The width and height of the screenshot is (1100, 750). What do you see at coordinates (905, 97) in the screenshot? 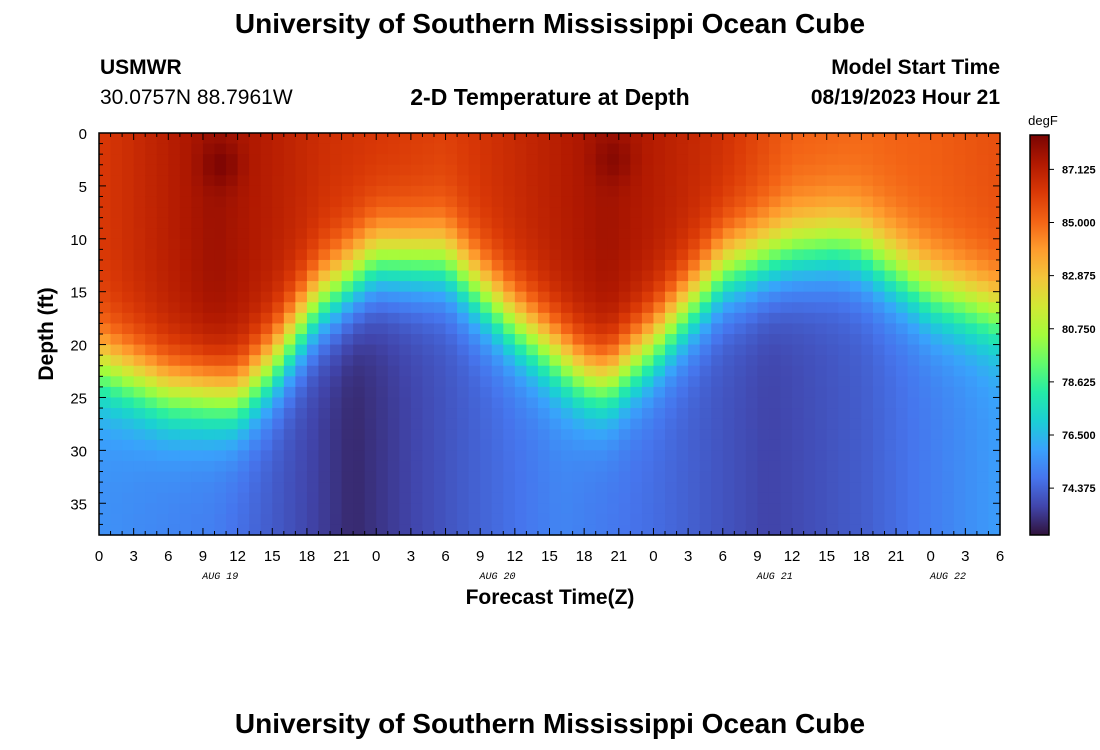
I see `model-start-time: 08/19/2023 Hour 21` at bounding box center [905, 97].